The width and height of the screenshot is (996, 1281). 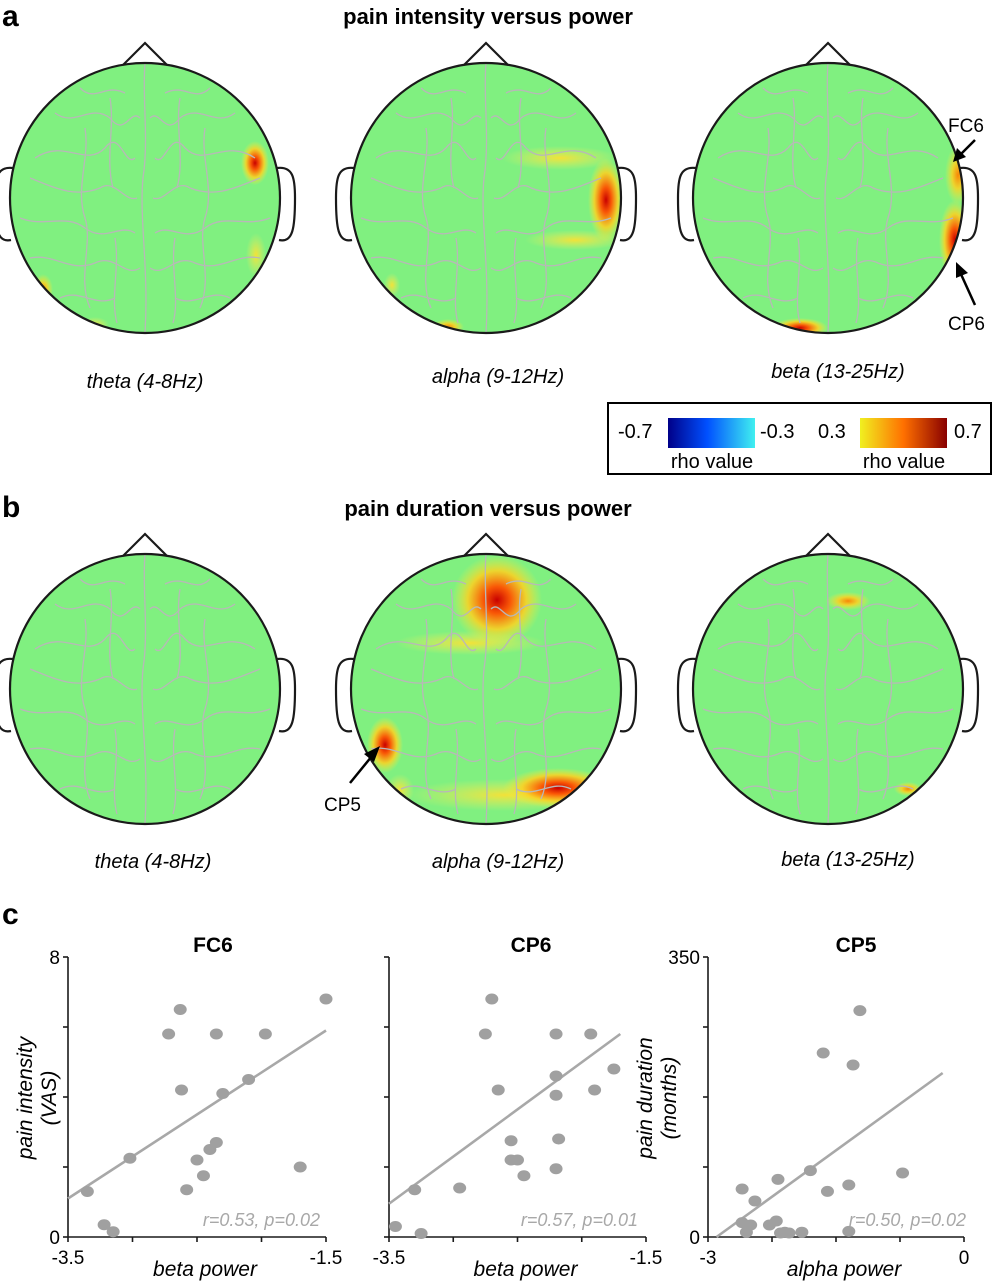 What do you see at coordinates (708, 1258) in the screenshot?
I see `x-tick-label: -3` at bounding box center [708, 1258].